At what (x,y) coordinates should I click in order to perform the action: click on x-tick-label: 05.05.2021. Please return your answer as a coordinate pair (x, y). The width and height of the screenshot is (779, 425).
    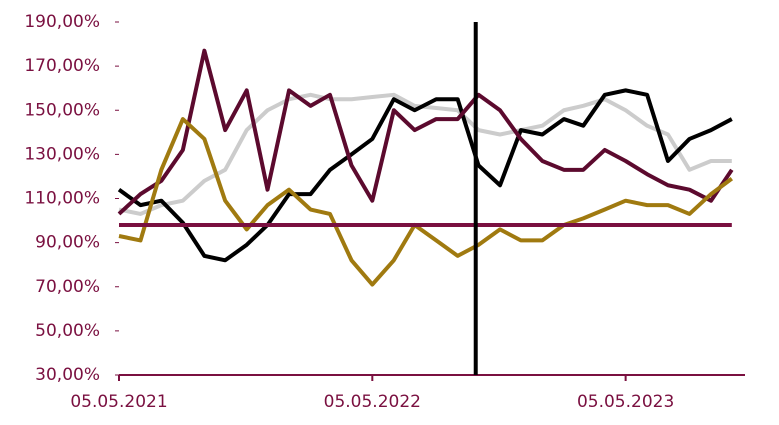
    Looking at the image, I should click on (118, 402).